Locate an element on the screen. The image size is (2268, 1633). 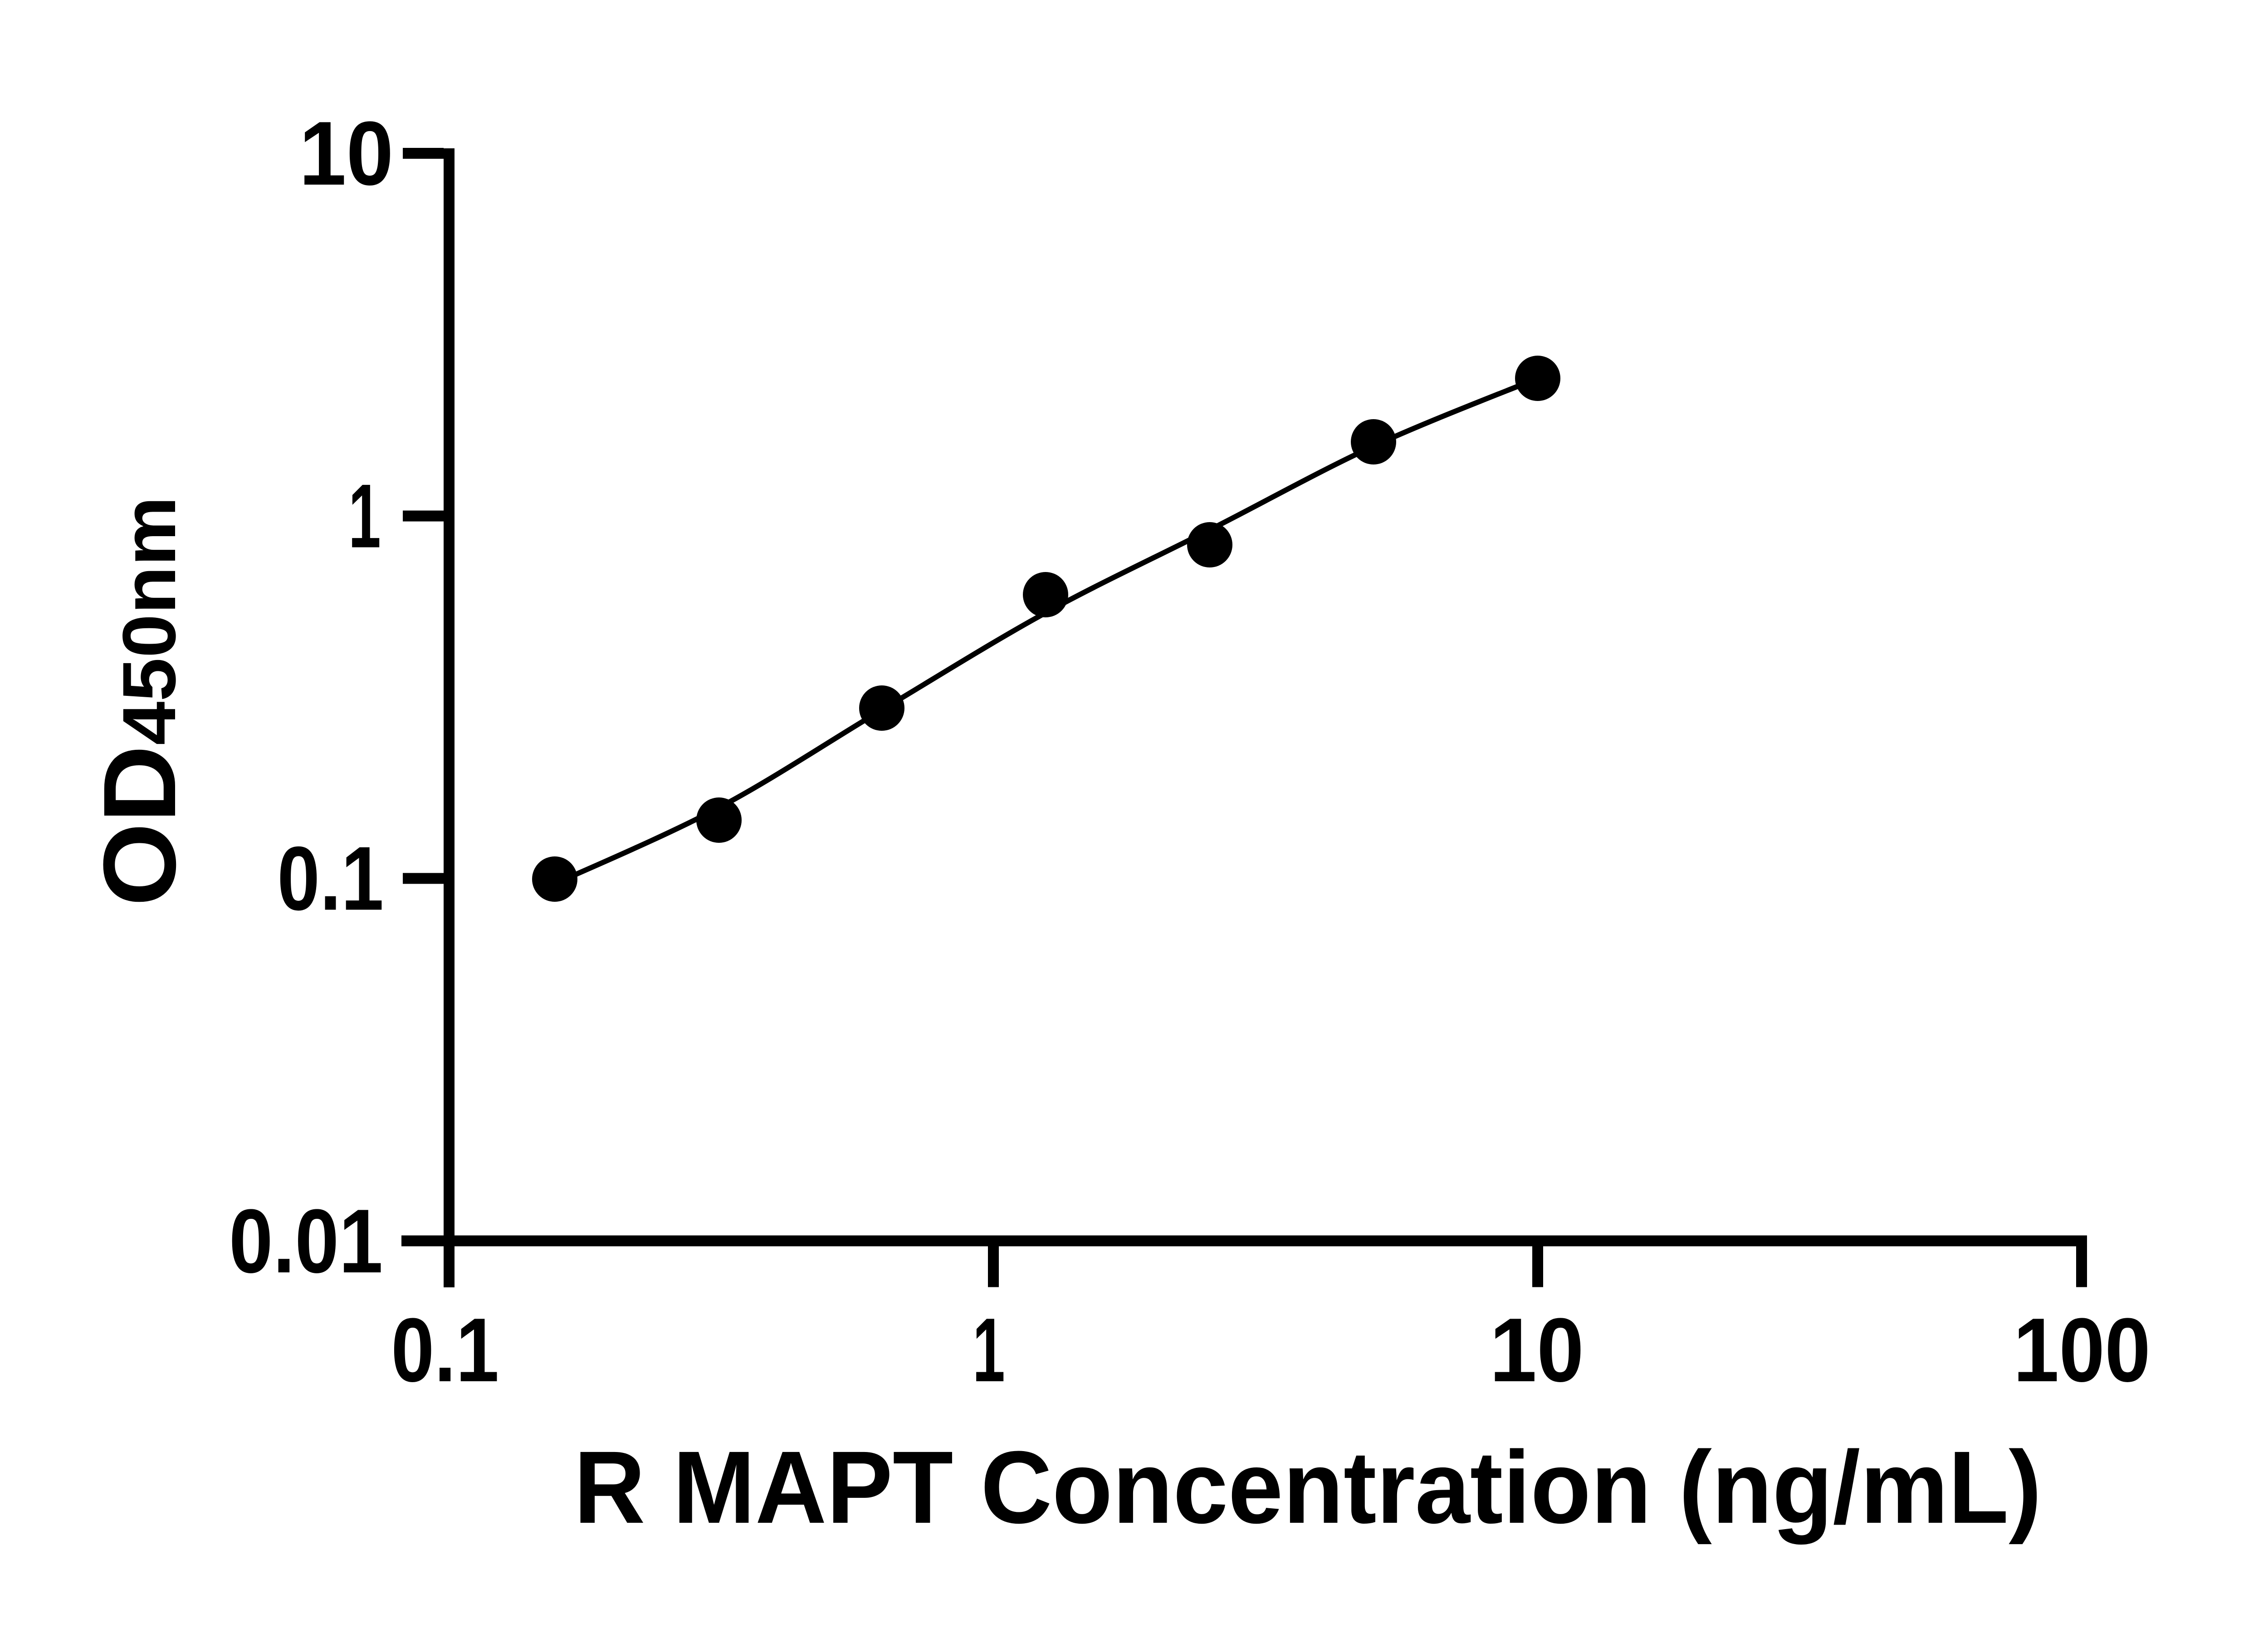
svg-text: OD450nm is located at coordinates (140, 701).